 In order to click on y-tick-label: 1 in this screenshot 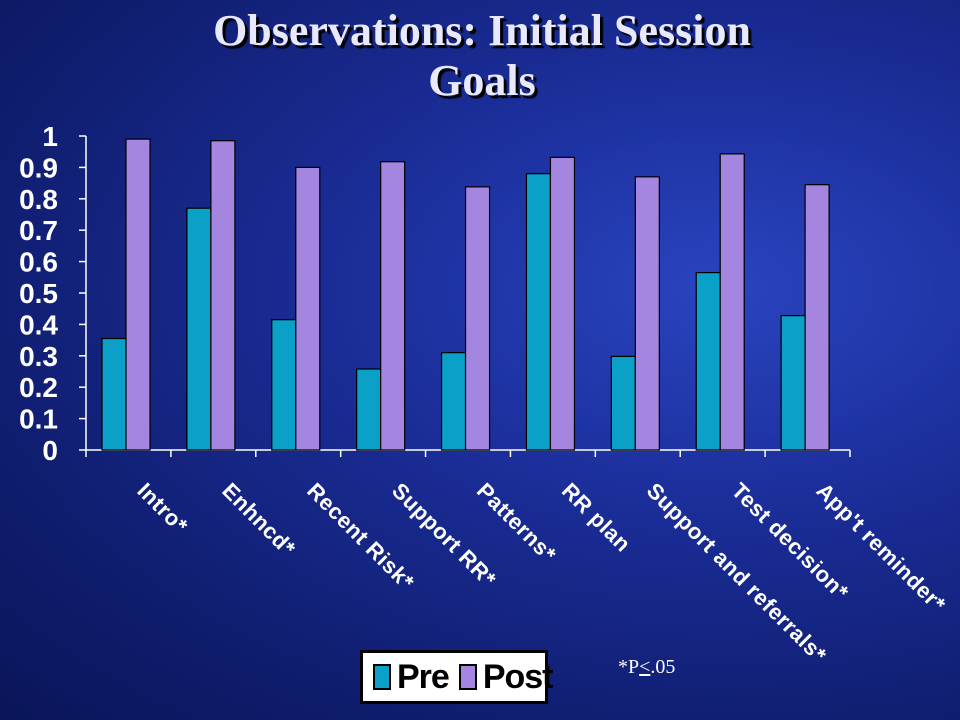, I will do `click(50, 136)`.